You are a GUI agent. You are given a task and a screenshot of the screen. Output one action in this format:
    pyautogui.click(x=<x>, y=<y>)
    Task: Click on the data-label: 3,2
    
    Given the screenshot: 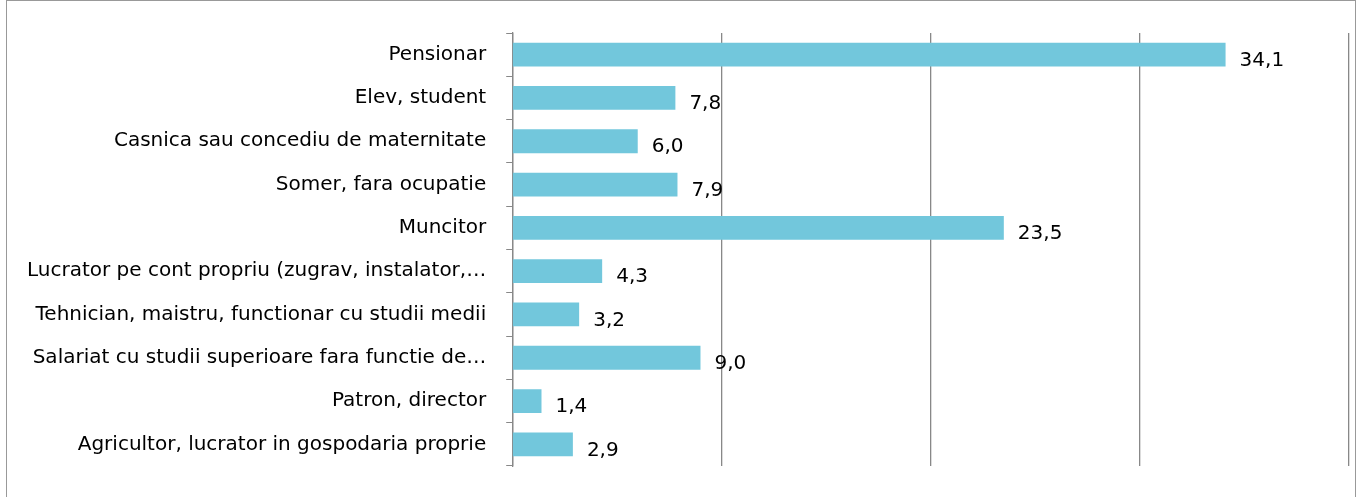 What is the action you would take?
    pyautogui.click(x=609, y=318)
    